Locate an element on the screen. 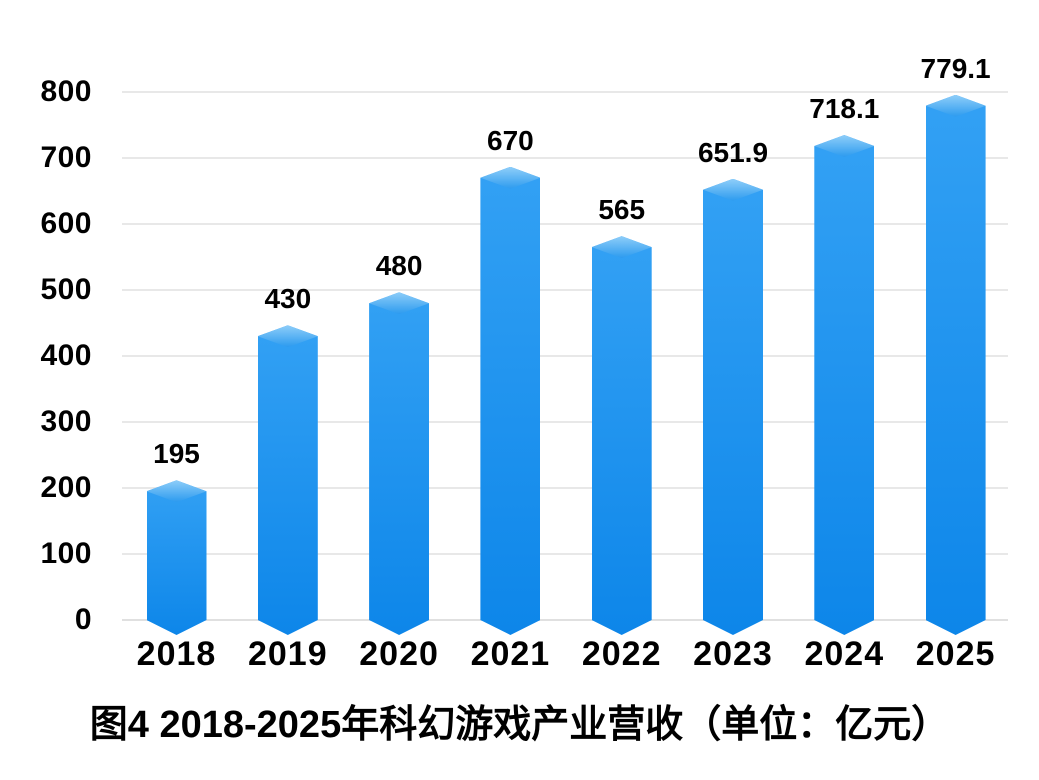 This screenshot has width=1039, height=780. bar-2024 is located at coordinates (844, 385).